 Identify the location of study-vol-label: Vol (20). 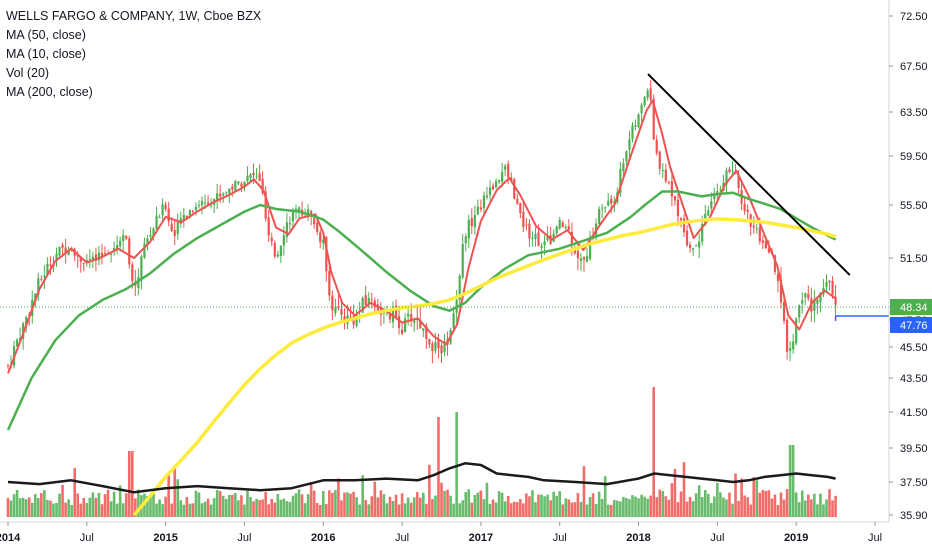
(28, 73).